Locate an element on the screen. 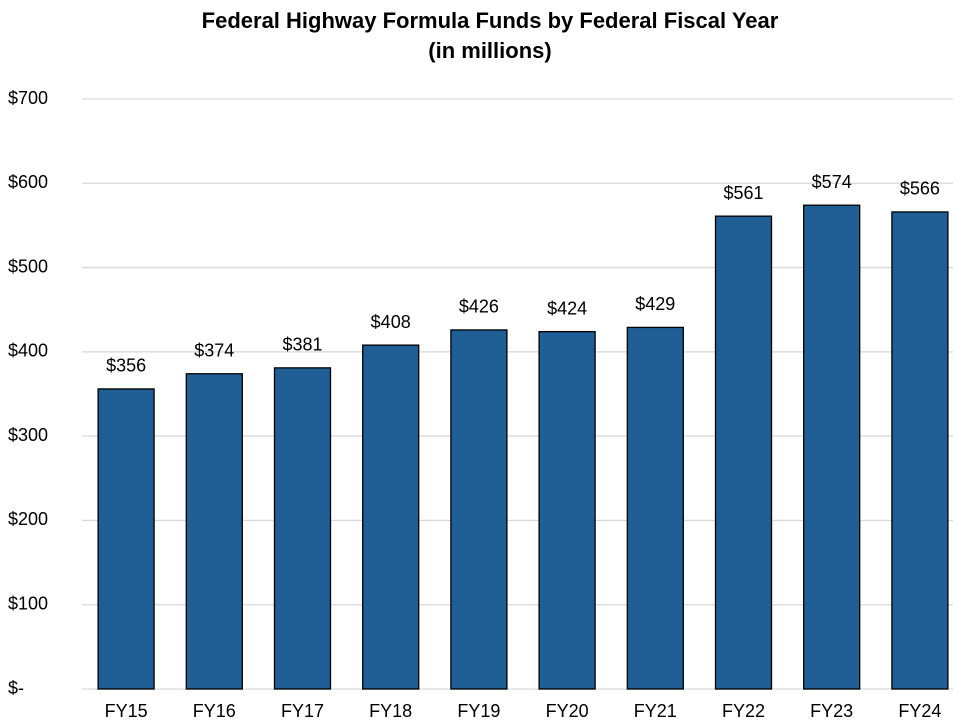  y-tick-label: $200 is located at coordinates (28, 519).